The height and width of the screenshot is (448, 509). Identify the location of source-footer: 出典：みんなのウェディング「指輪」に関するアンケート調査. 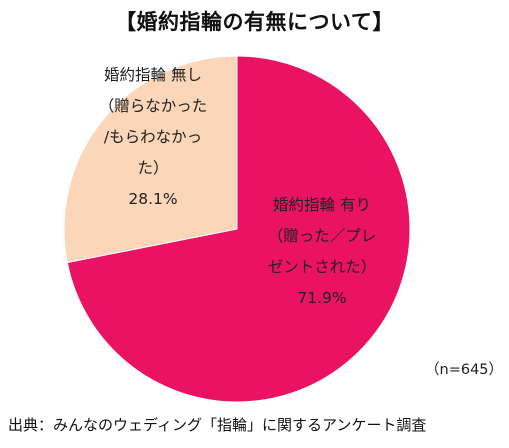
(217, 425).